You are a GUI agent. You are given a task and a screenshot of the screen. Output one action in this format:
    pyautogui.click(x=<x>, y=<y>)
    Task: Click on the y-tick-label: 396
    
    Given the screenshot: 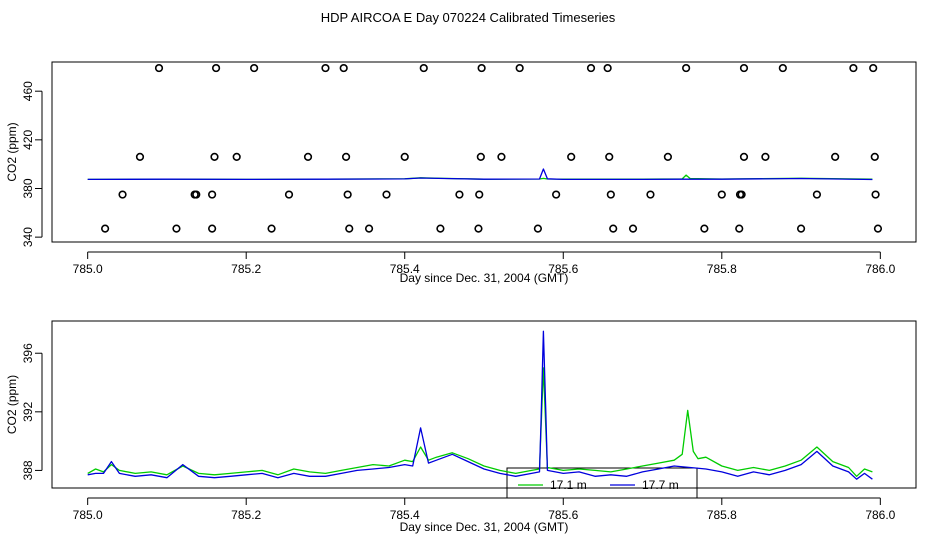 What is the action you would take?
    pyautogui.click(x=28, y=353)
    